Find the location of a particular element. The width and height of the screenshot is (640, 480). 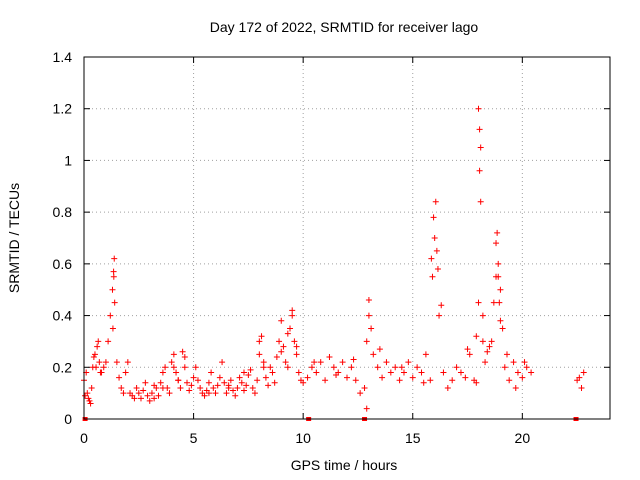

y-tick-label: 0.2 is located at coordinates (63, 367).